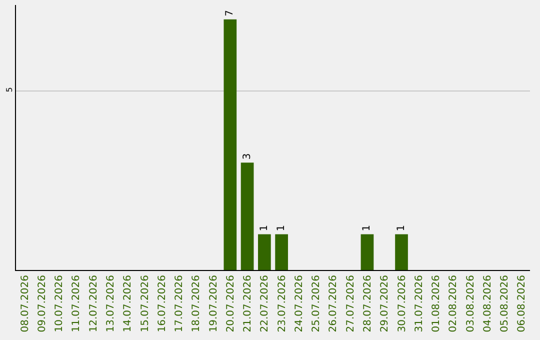 This screenshot has height=340, width=540. Describe the element at coordinates (110, 303) in the screenshot. I see `x-tick-label: 13.07.2026` at that location.